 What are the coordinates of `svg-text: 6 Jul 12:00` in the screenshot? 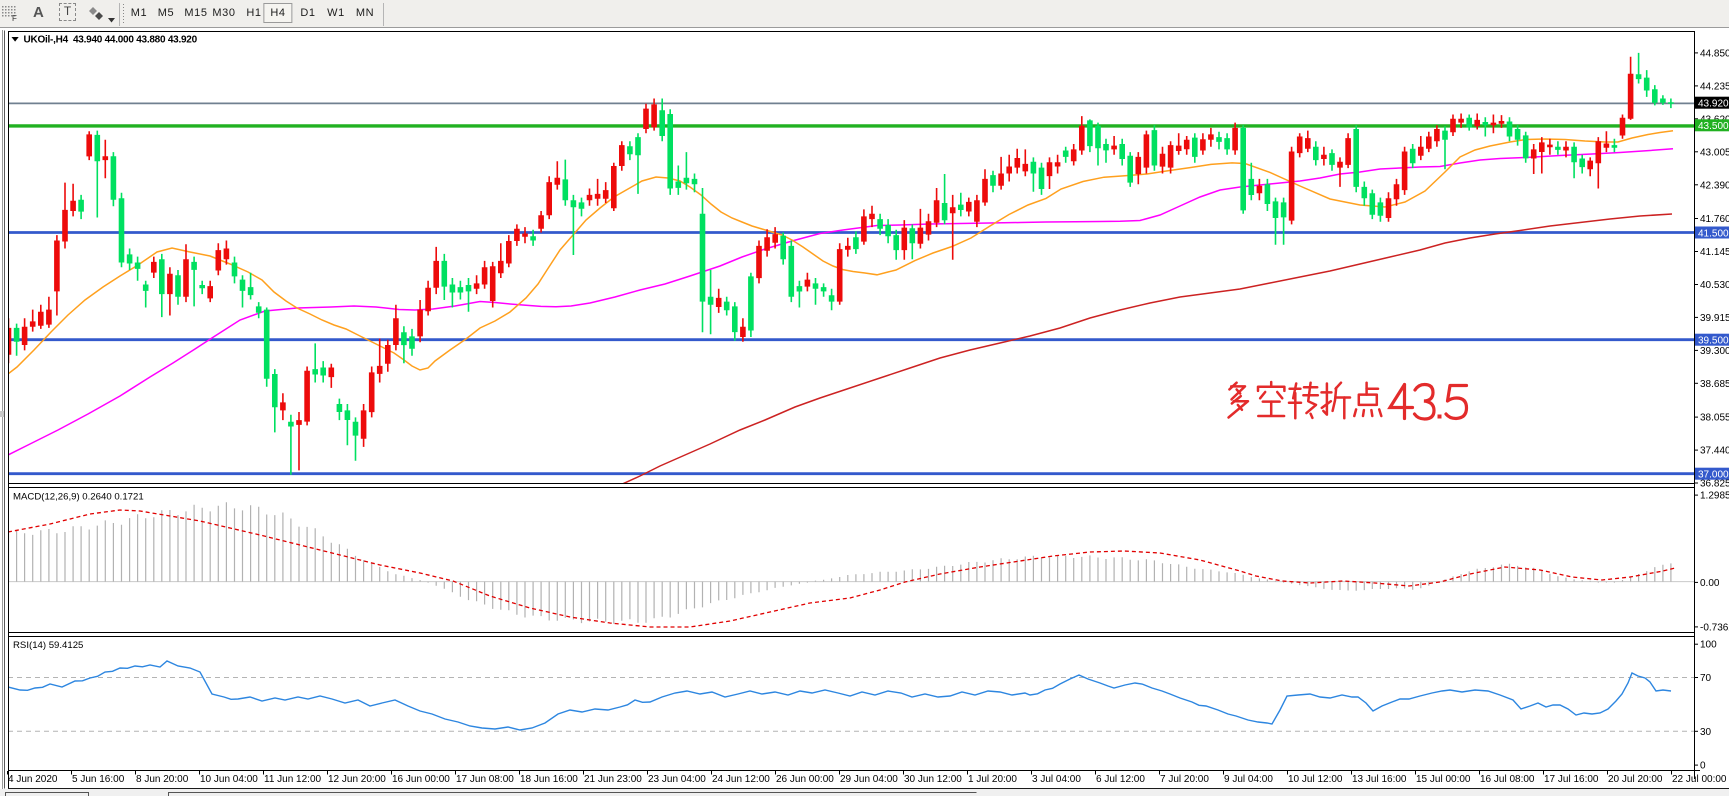 It's located at (1120, 779).